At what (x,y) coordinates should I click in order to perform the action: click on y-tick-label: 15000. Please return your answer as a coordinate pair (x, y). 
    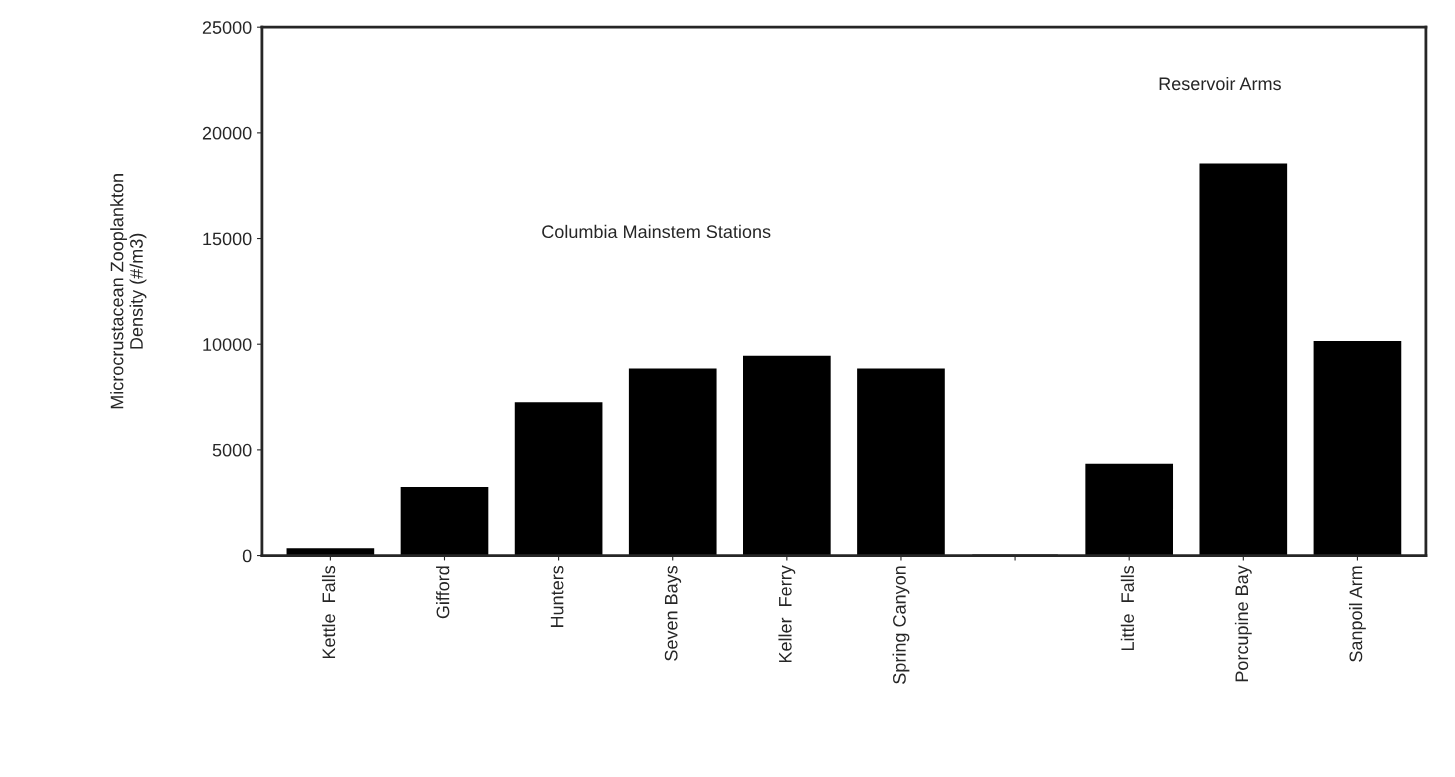
    Looking at the image, I should click on (227, 239).